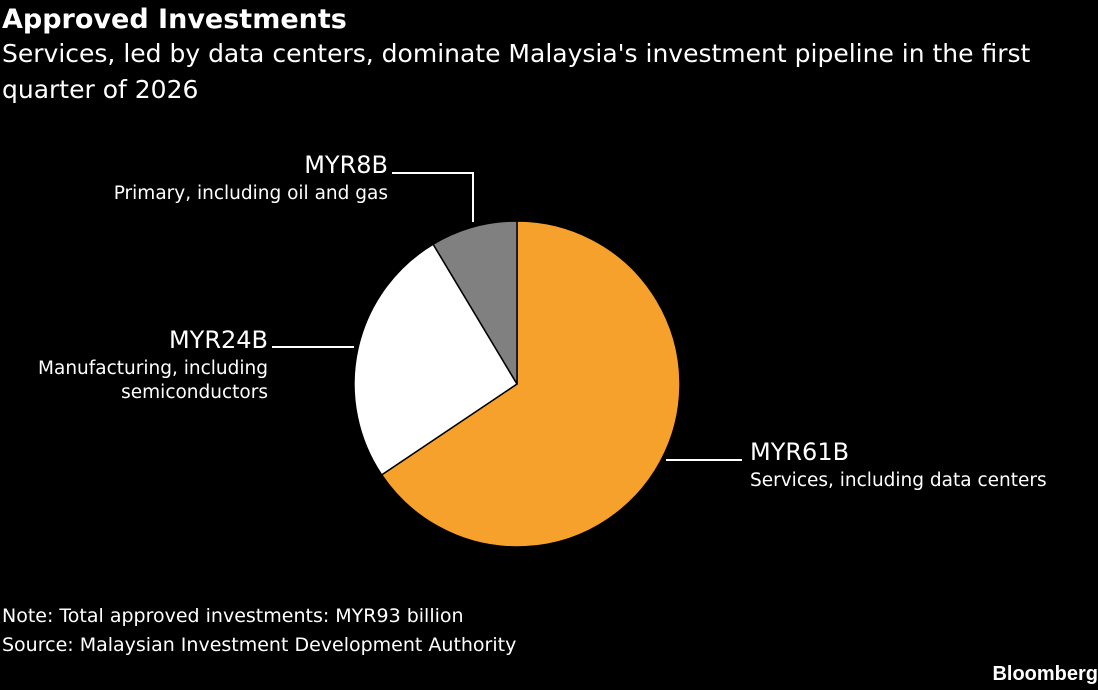 Image resolution: width=1098 pixels, height=690 pixels. I want to click on chart-title: Approved Investments, so click(174, 19).